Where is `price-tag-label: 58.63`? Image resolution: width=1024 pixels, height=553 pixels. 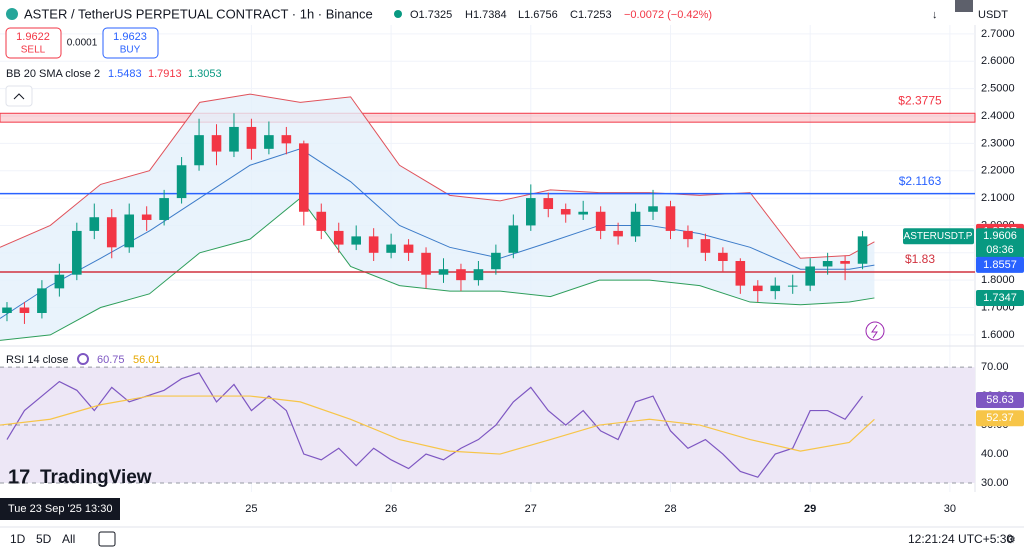
price-tag-label: 58.63 is located at coordinates (1000, 400).